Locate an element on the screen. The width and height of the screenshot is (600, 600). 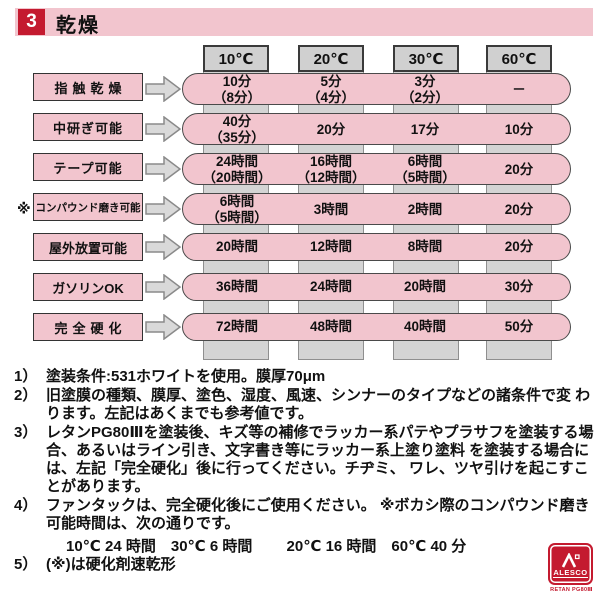
cell-value: 48時間 is located at coordinates (331, 327).